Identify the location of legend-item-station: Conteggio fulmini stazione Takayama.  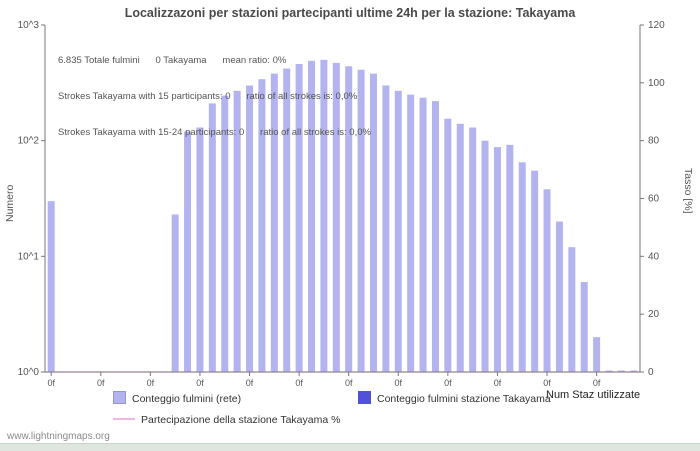
(454, 398).